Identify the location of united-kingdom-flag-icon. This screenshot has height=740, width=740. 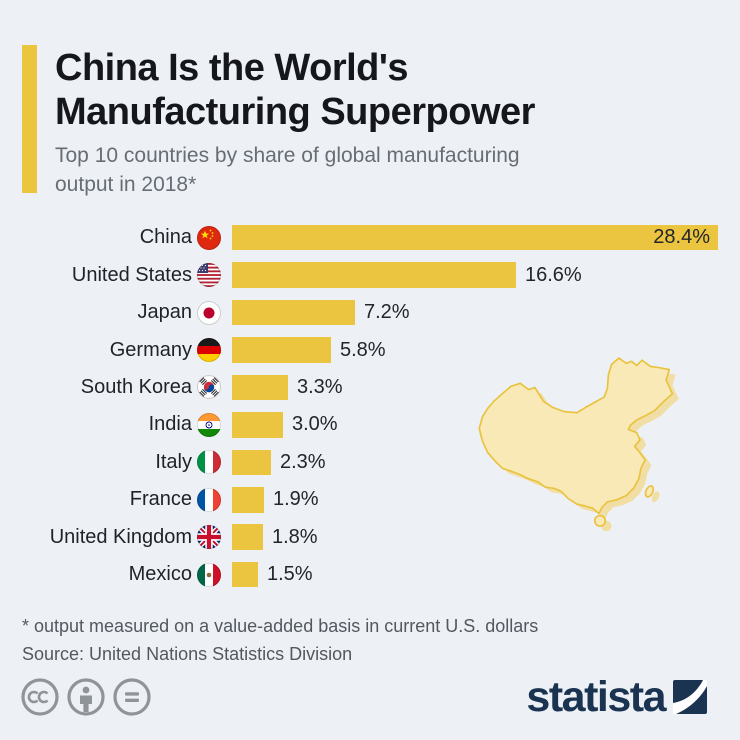
(209, 537).